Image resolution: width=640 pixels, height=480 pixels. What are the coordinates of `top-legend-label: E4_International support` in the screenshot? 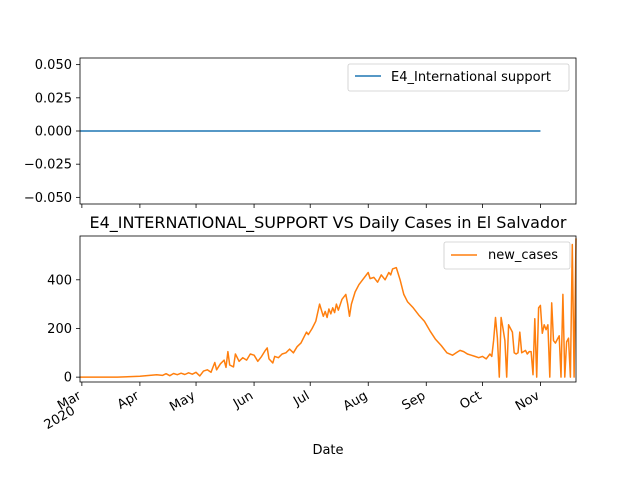 It's located at (471, 77).